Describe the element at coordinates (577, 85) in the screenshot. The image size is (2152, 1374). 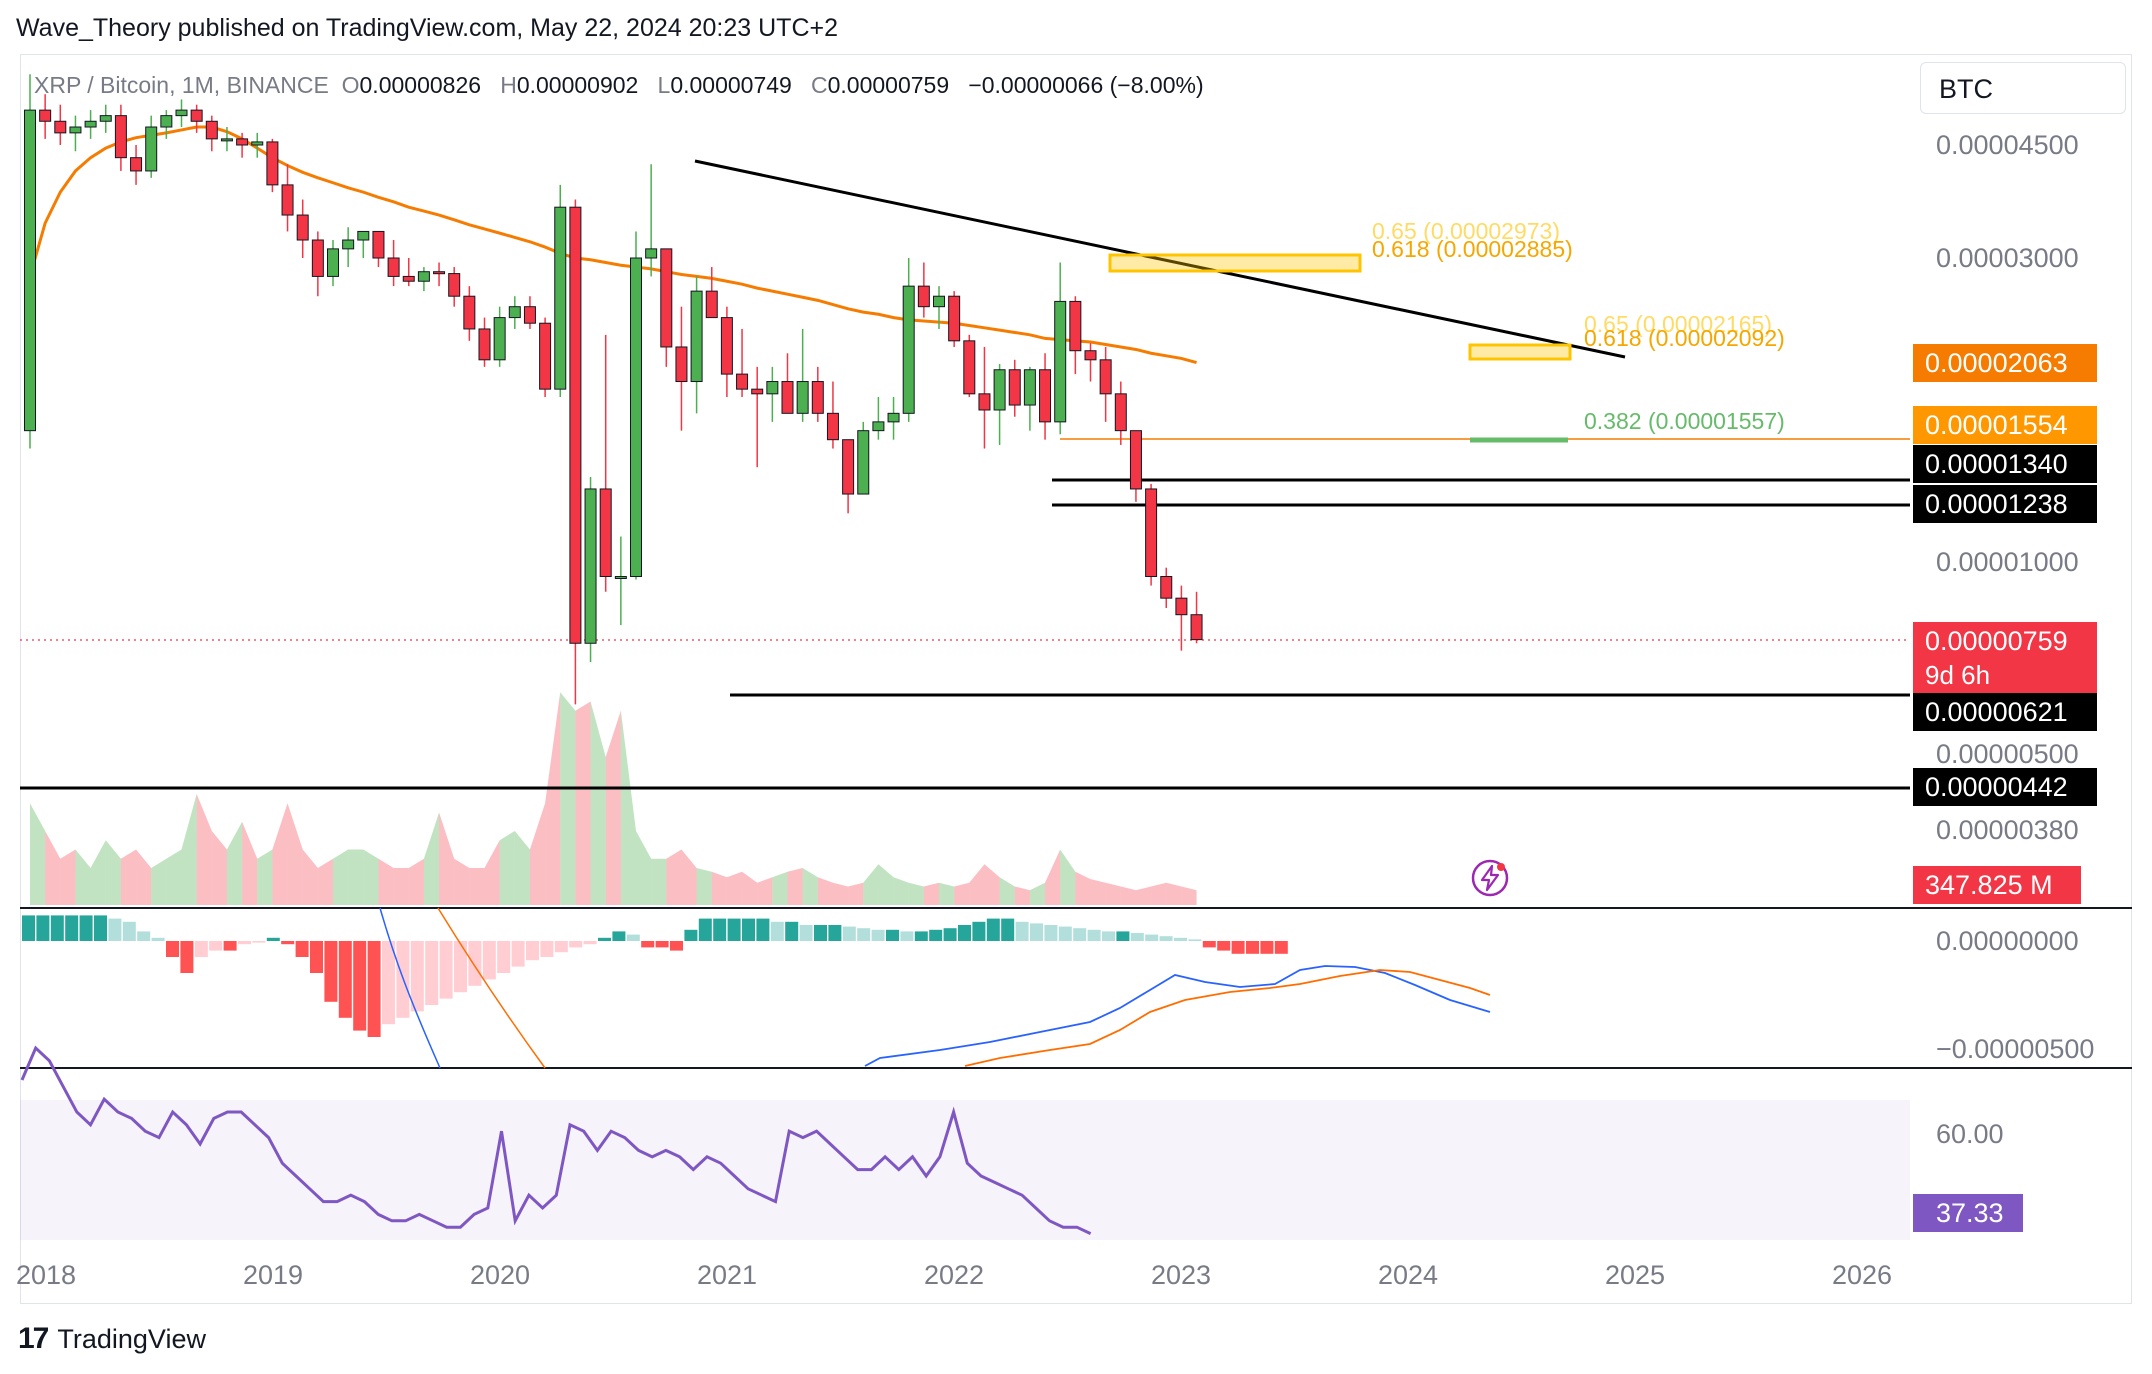
I see `high-value: 0.00000902` at that location.